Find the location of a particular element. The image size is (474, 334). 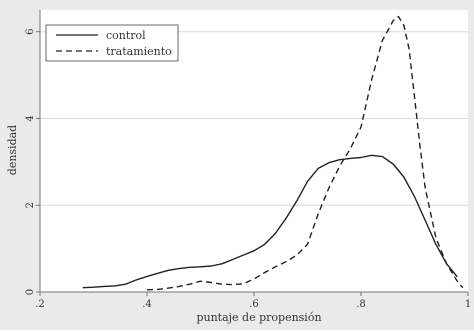

x-tick-label: .2 is located at coordinates (40, 304).